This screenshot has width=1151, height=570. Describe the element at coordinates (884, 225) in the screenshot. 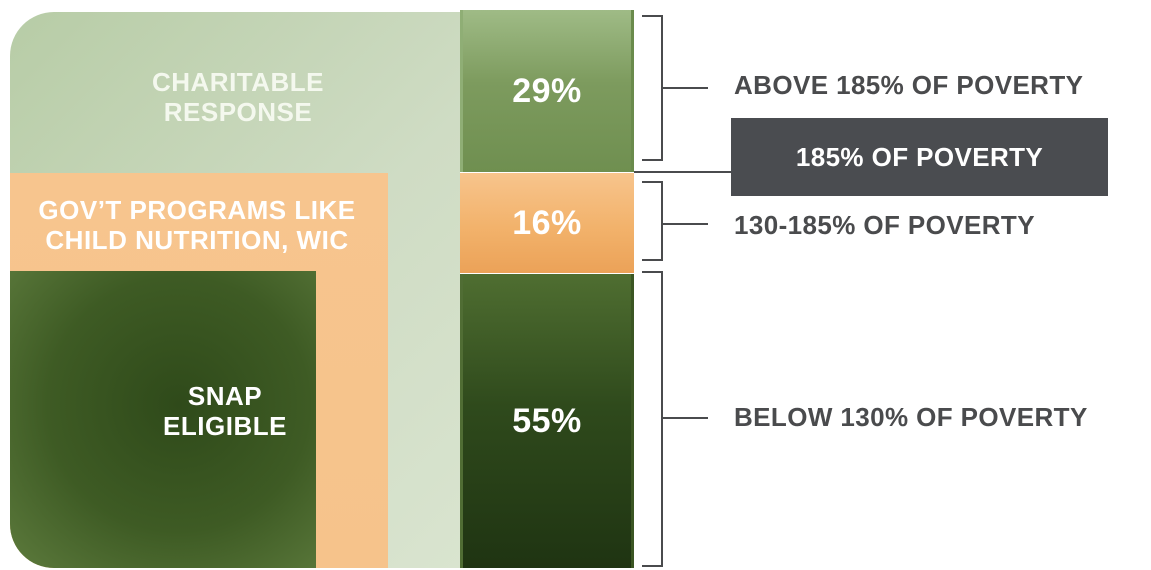

I see `label-130-185: 130-185% OF POVERTY` at that location.